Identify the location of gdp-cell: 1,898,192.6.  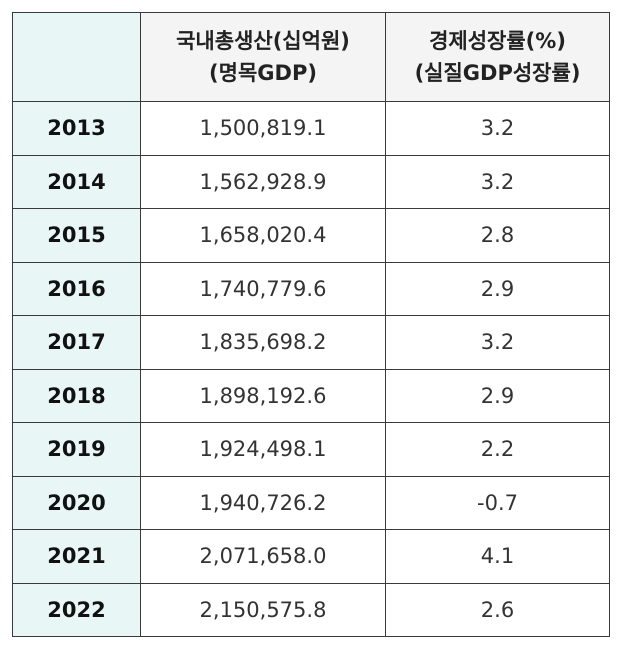
(263, 395).